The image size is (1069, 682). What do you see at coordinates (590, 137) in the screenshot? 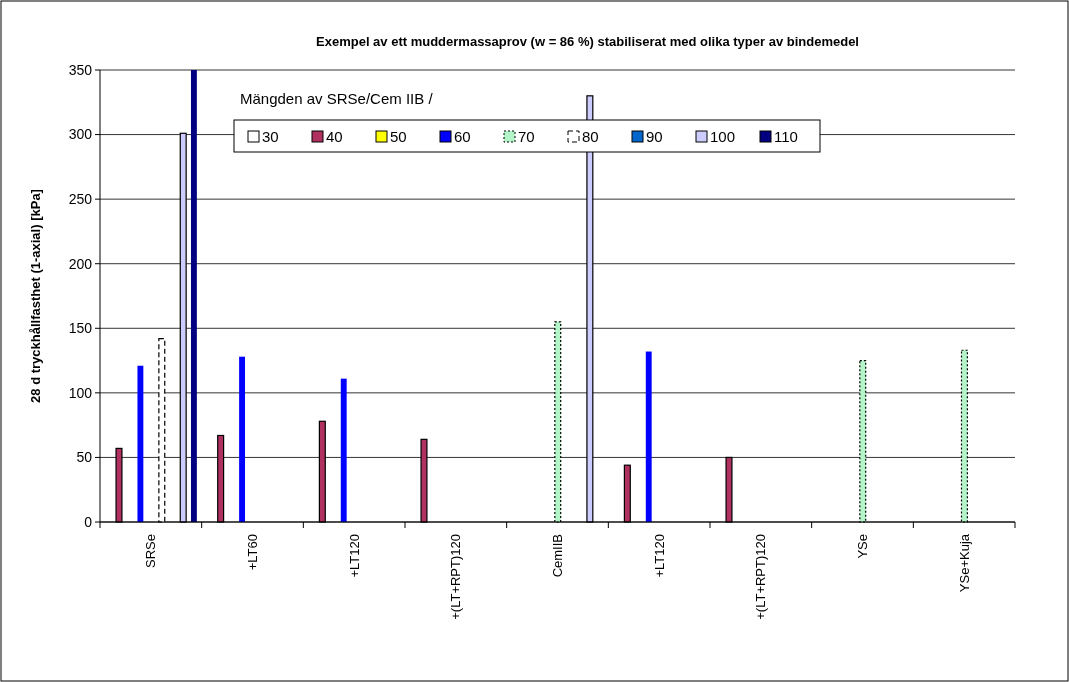
I see `legend-label: 80` at bounding box center [590, 137].